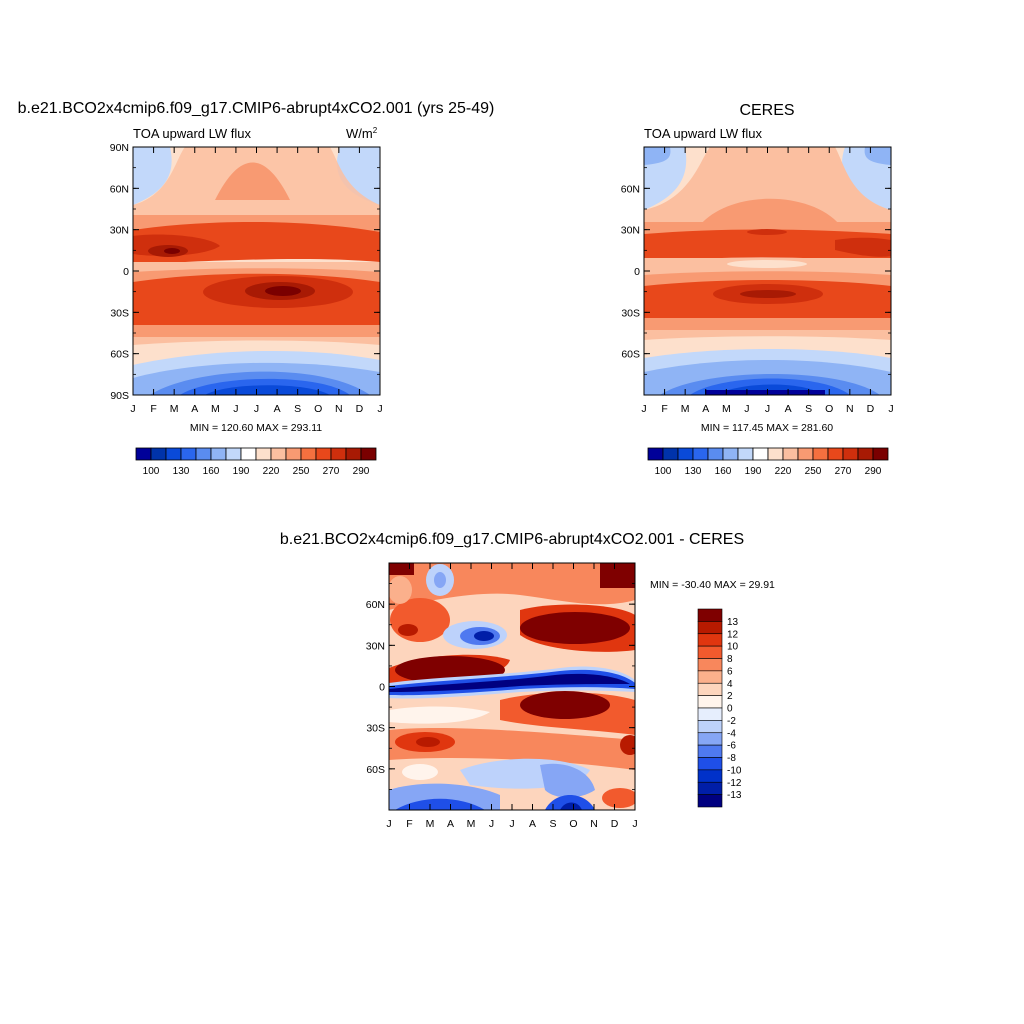  What do you see at coordinates (731, 758) in the screenshot?
I see `colorbar-label: -8` at bounding box center [731, 758].